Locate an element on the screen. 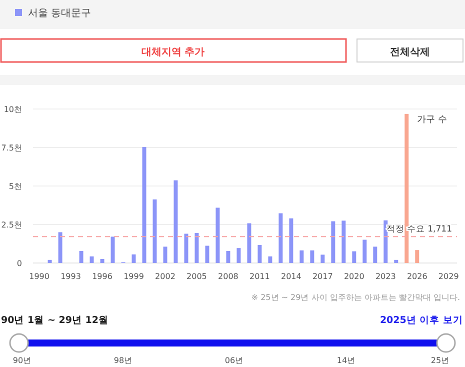 The image size is (465, 367). y-tick-label: 10천 is located at coordinates (13, 109).